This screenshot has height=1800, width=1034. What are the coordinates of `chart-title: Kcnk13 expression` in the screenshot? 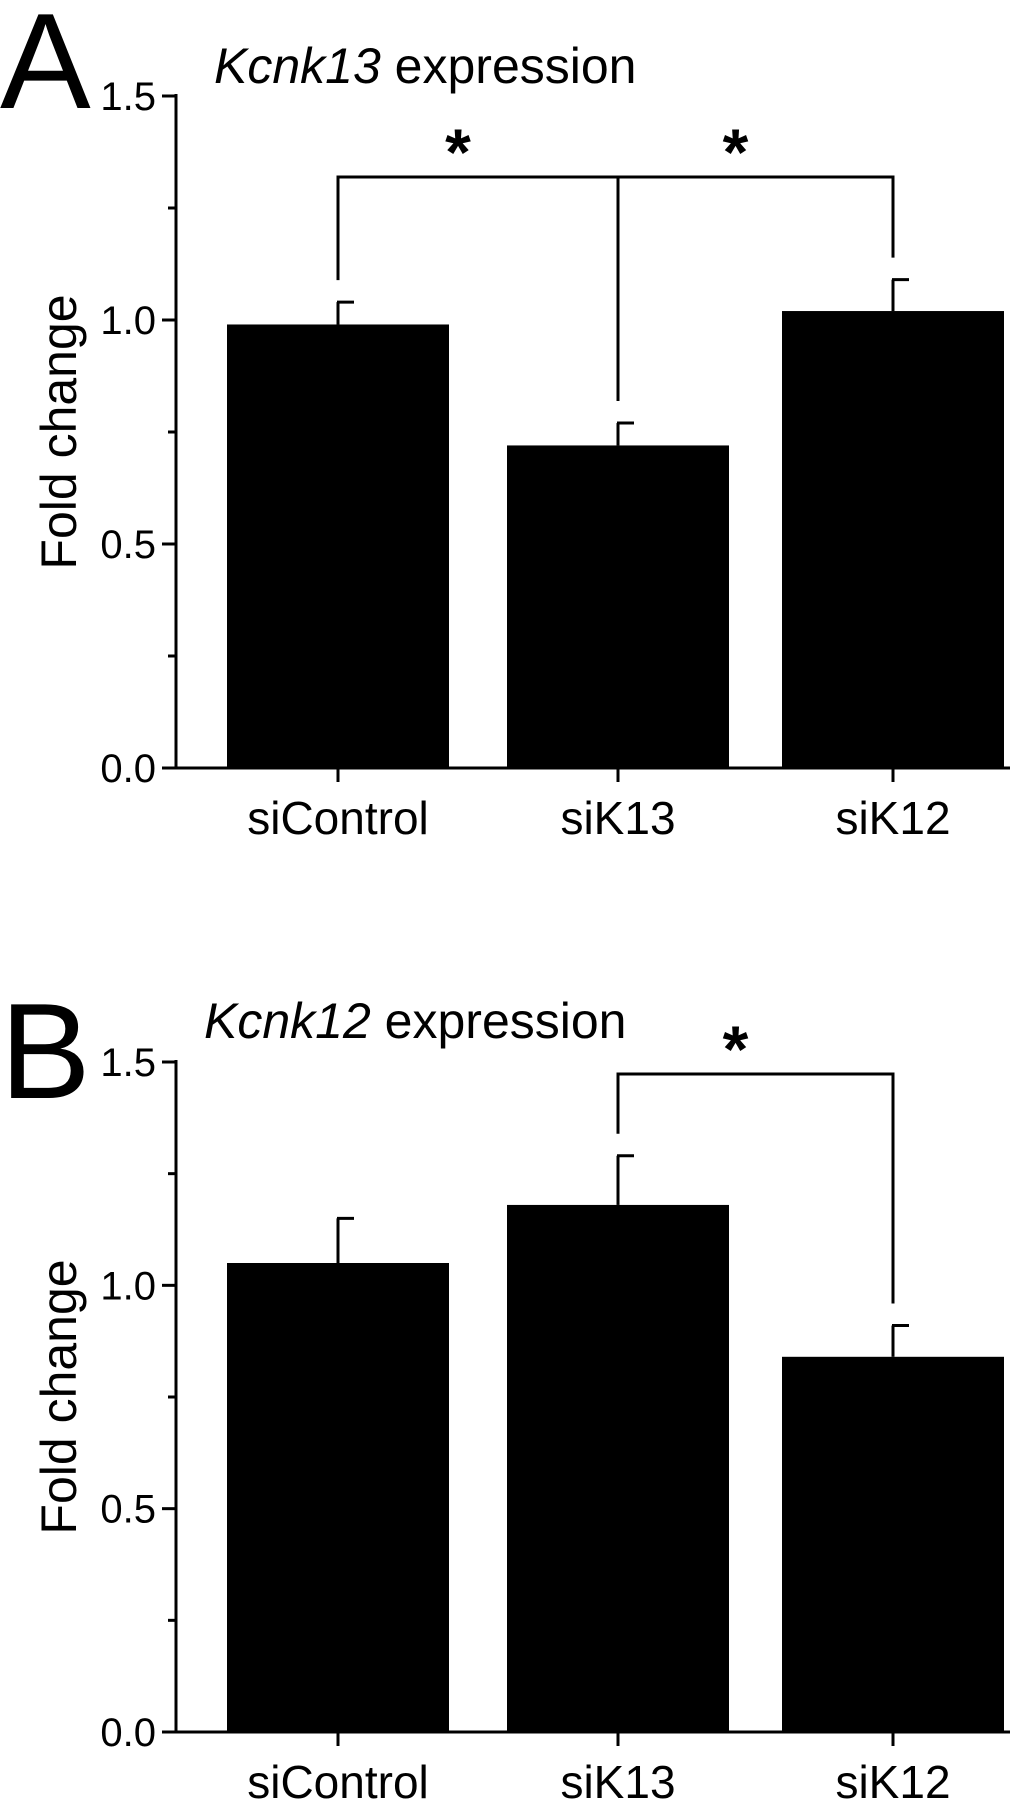 It's located at (425, 66).